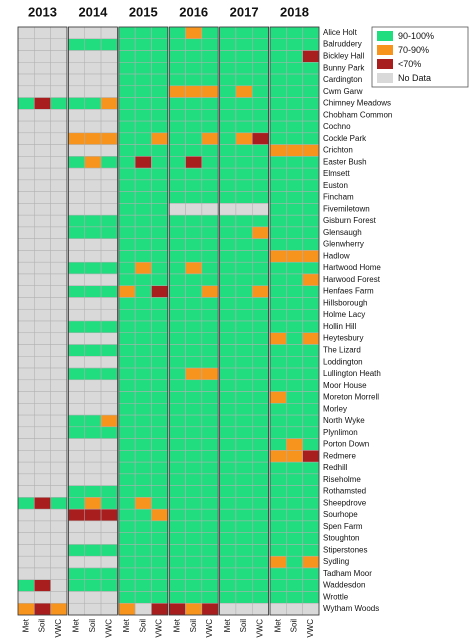  I want to click on site-label: Redhill, so click(335, 467).